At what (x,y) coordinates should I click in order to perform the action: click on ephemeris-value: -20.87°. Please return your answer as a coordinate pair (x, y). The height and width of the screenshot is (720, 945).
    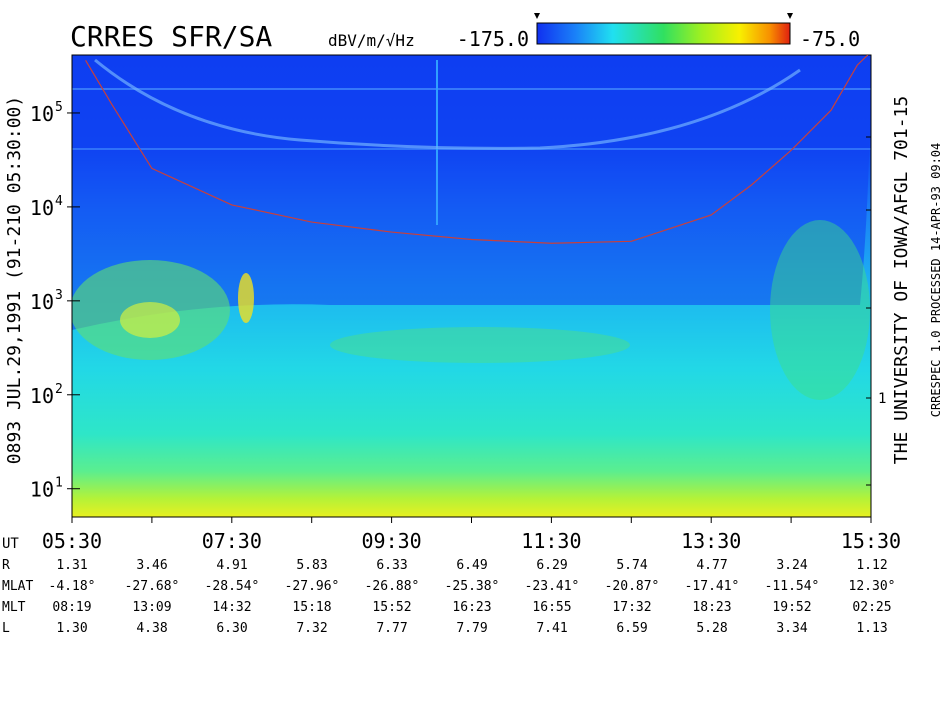
    Looking at the image, I should click on (632, 586).